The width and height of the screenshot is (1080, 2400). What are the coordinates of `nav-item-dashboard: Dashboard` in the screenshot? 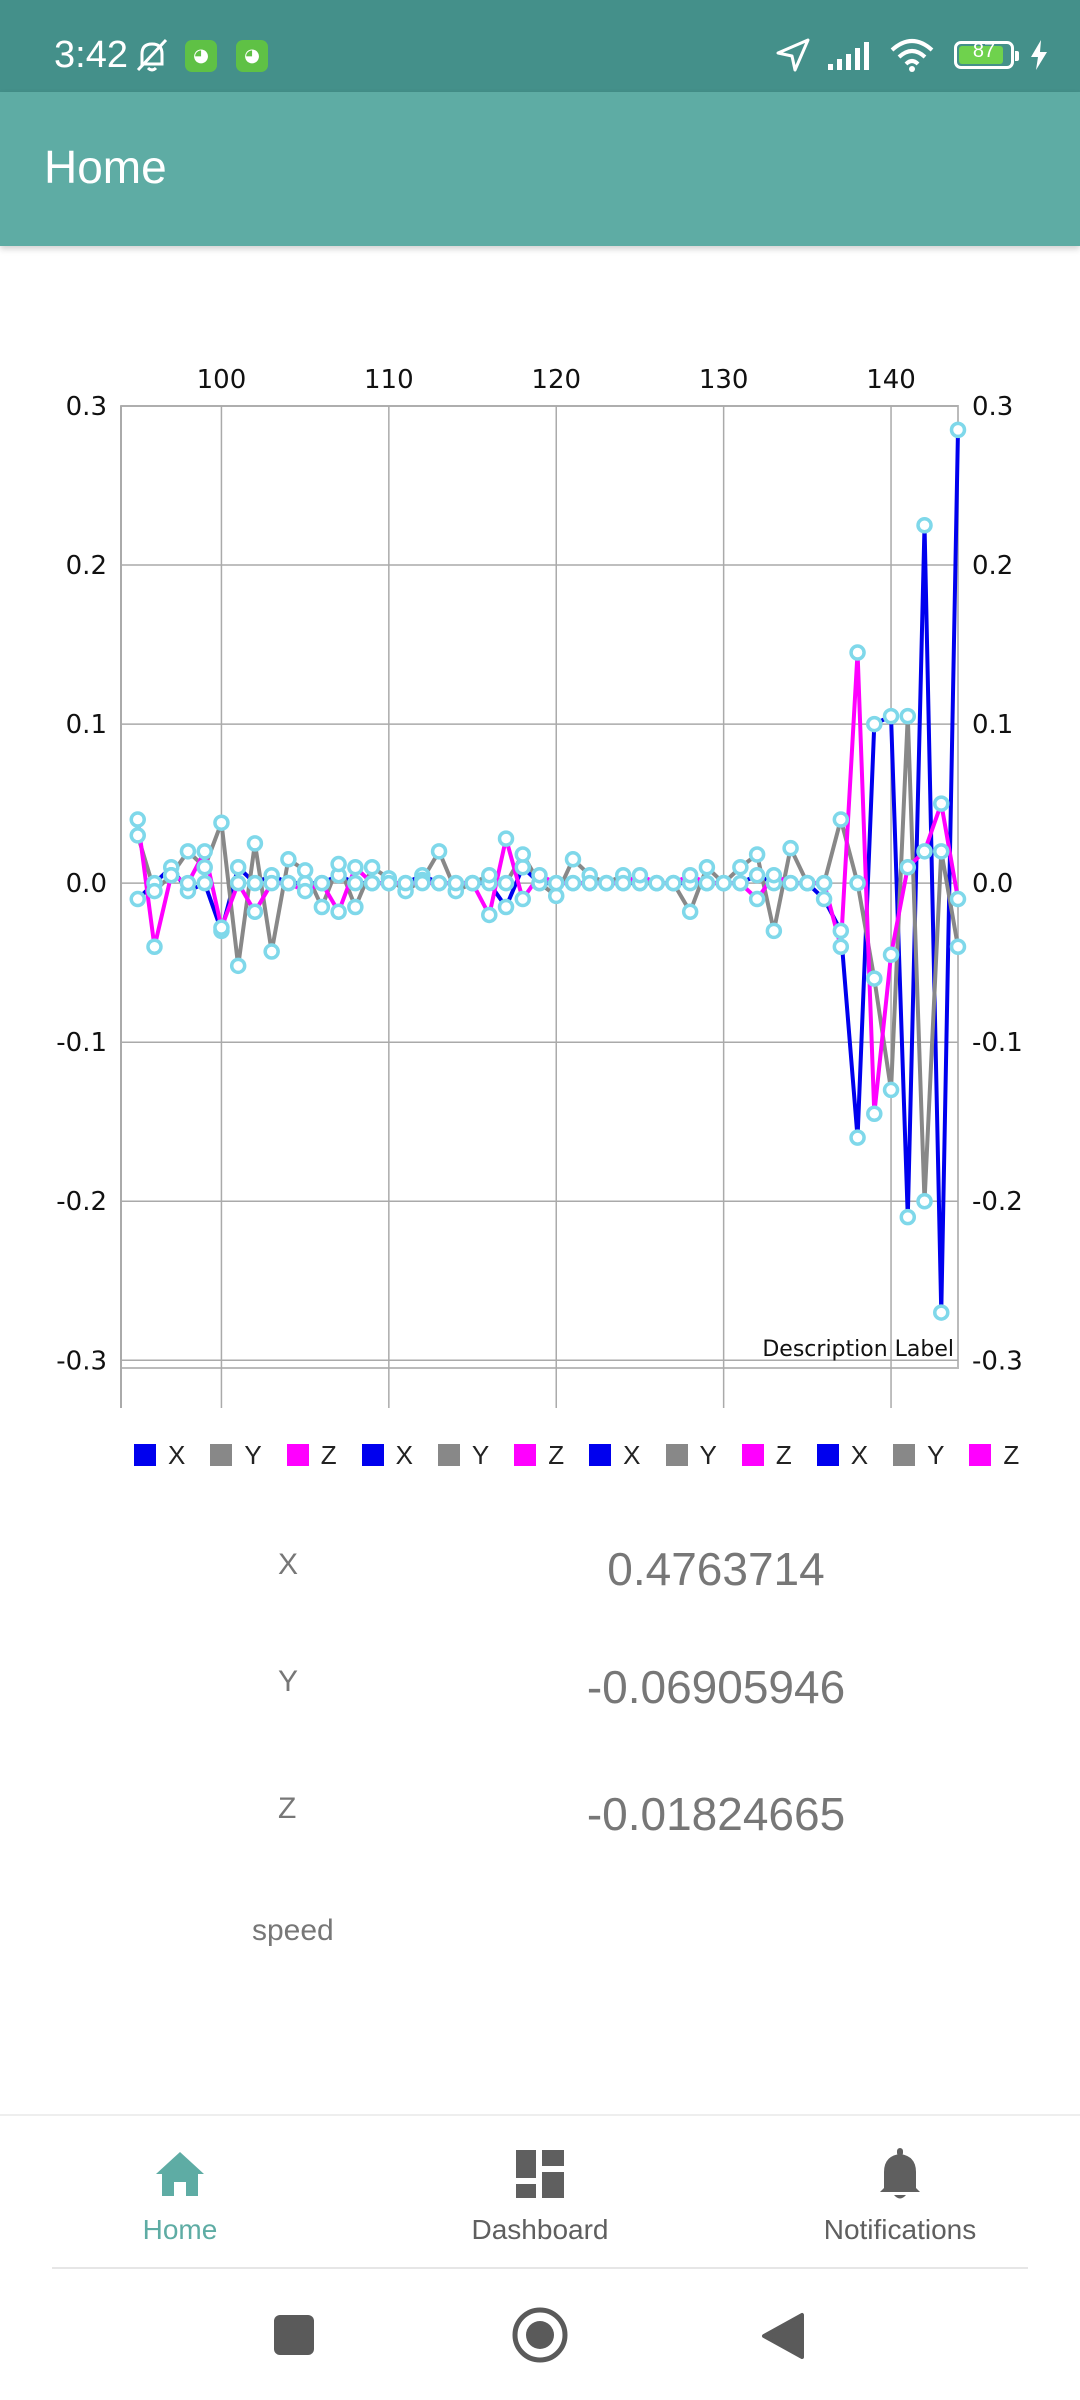 It's located at (540, 2194).